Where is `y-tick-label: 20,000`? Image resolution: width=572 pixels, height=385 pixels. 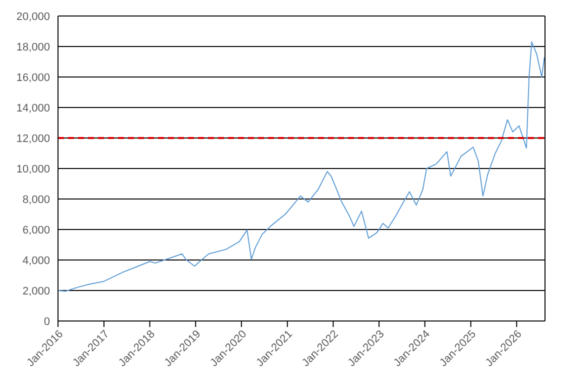
y-tick-label: 20,000 is located at coordinates (33, 16).